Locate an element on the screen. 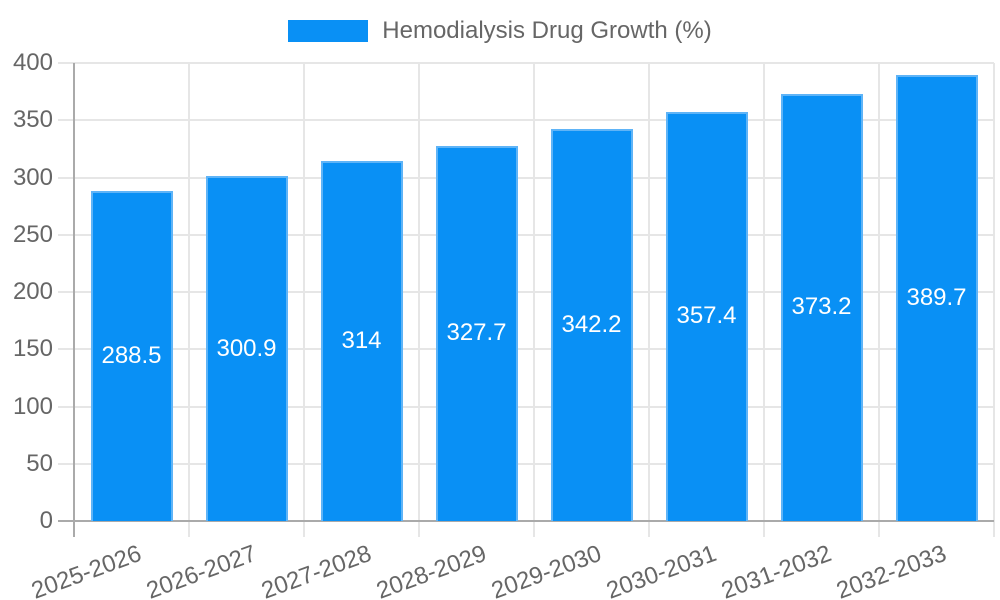 The image size is (1000, 600). bar-value-label: 288.5 is located at coordinates (131, 355).